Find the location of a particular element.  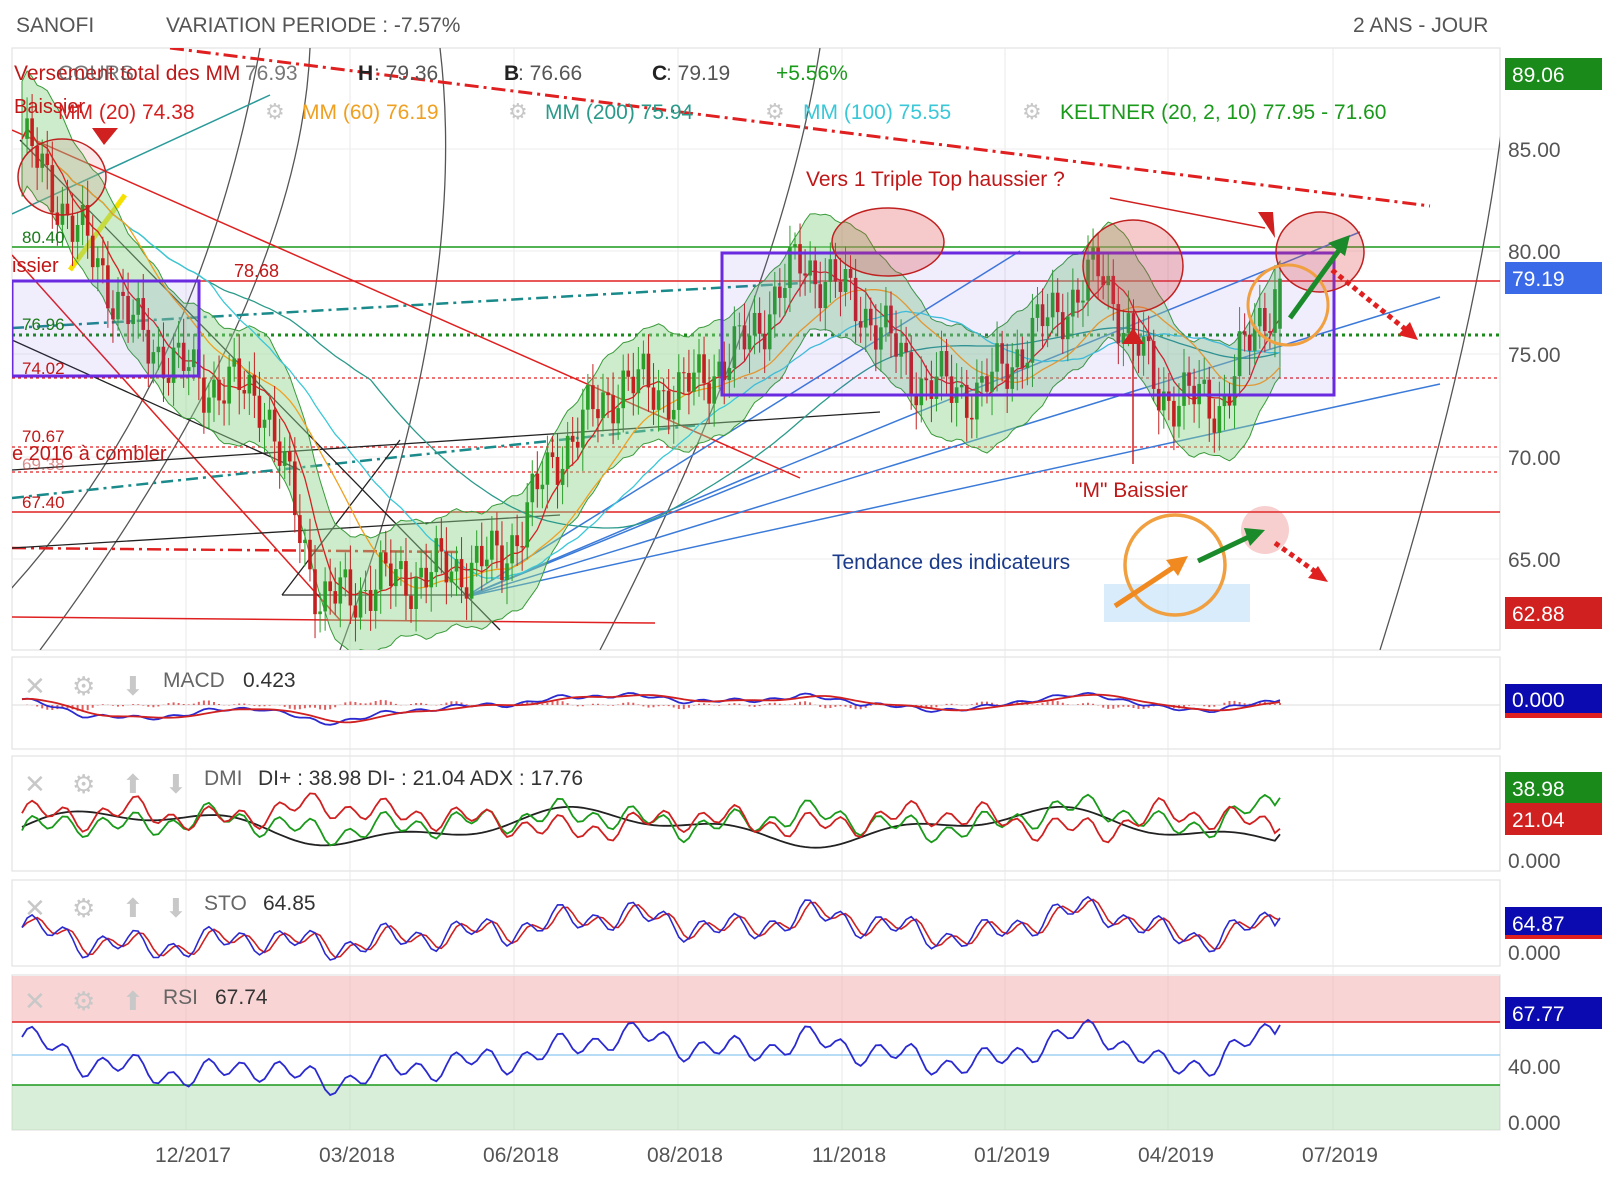

top-circles is located at coordinates (691, 225).